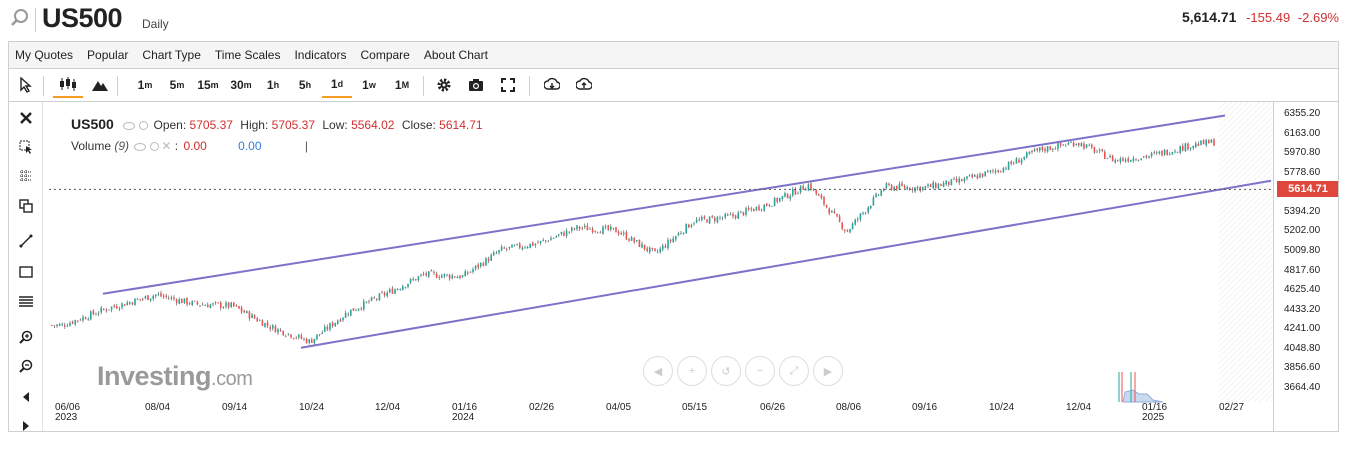  Describe the element at coordinates (26, 176) in the screenshot. I see `crosshair-icon` at that location.